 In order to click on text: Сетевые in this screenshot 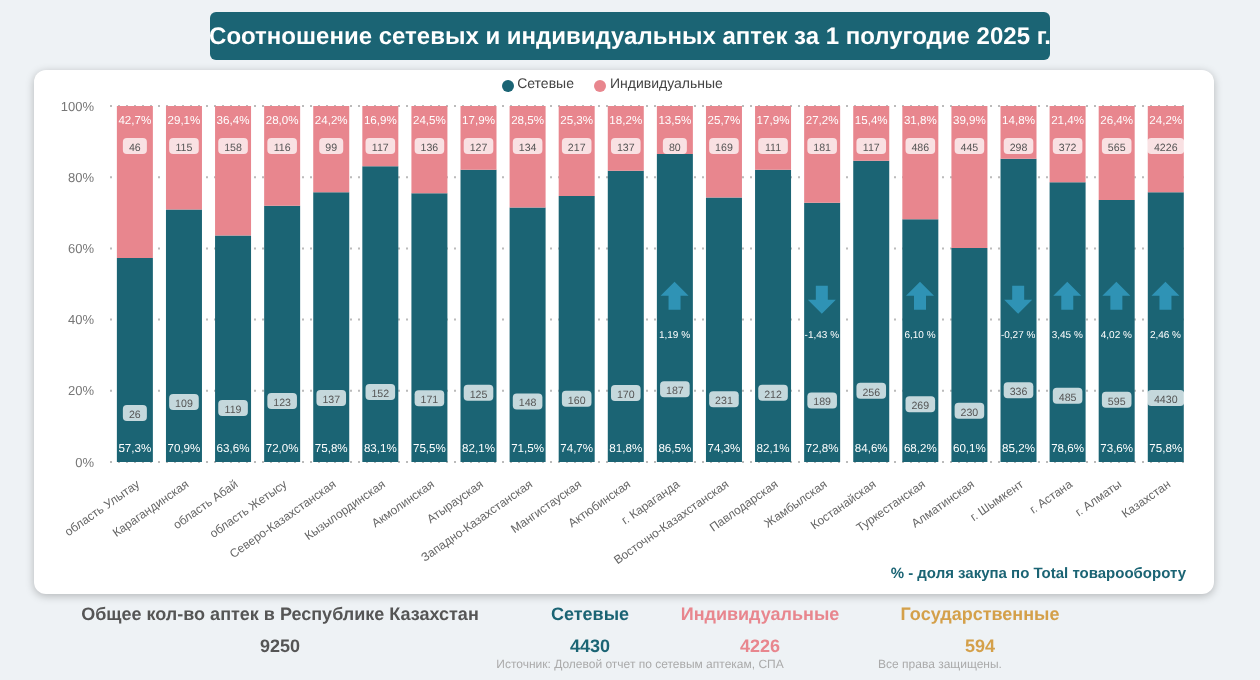, I will do `click(590, 614)`.